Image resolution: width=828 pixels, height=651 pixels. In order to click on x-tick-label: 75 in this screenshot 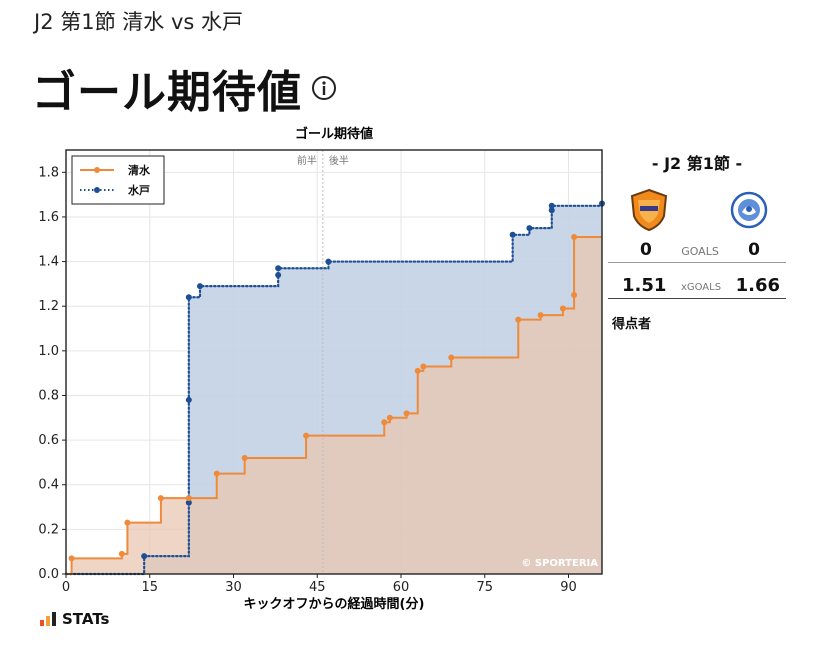, I will do `click(484, 587)`.